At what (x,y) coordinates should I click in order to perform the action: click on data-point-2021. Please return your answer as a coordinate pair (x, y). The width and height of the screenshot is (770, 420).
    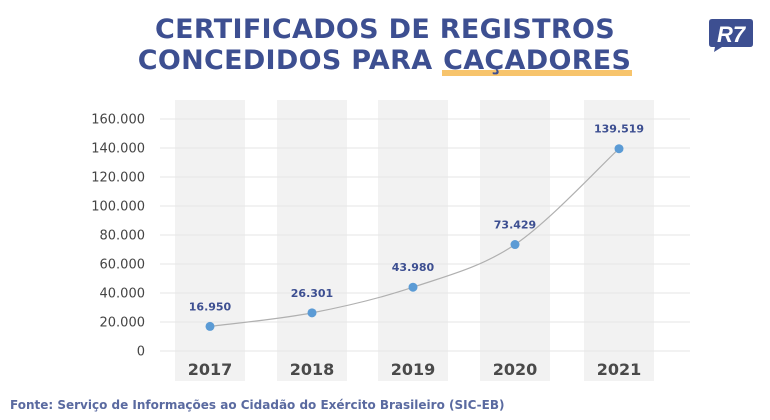
    Looking at the image, I should click on (619, 149).